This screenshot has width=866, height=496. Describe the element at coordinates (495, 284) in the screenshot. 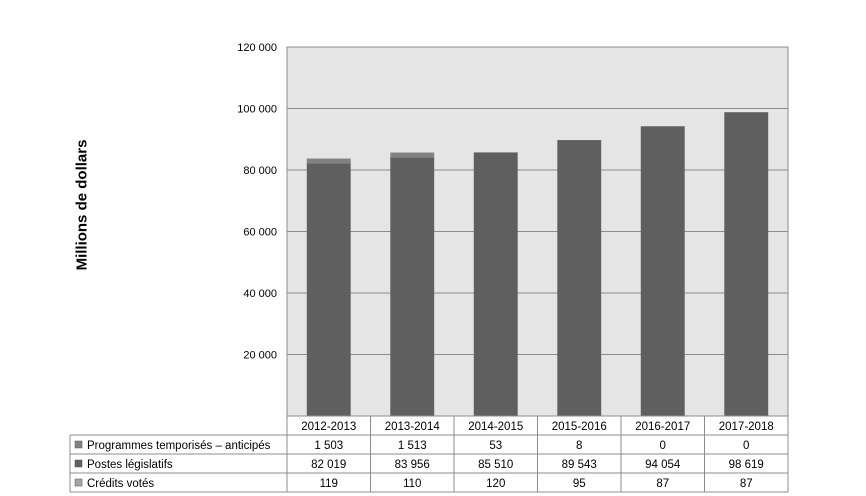

I see `bar-postes-legislatifs-2014-2015` at that location.